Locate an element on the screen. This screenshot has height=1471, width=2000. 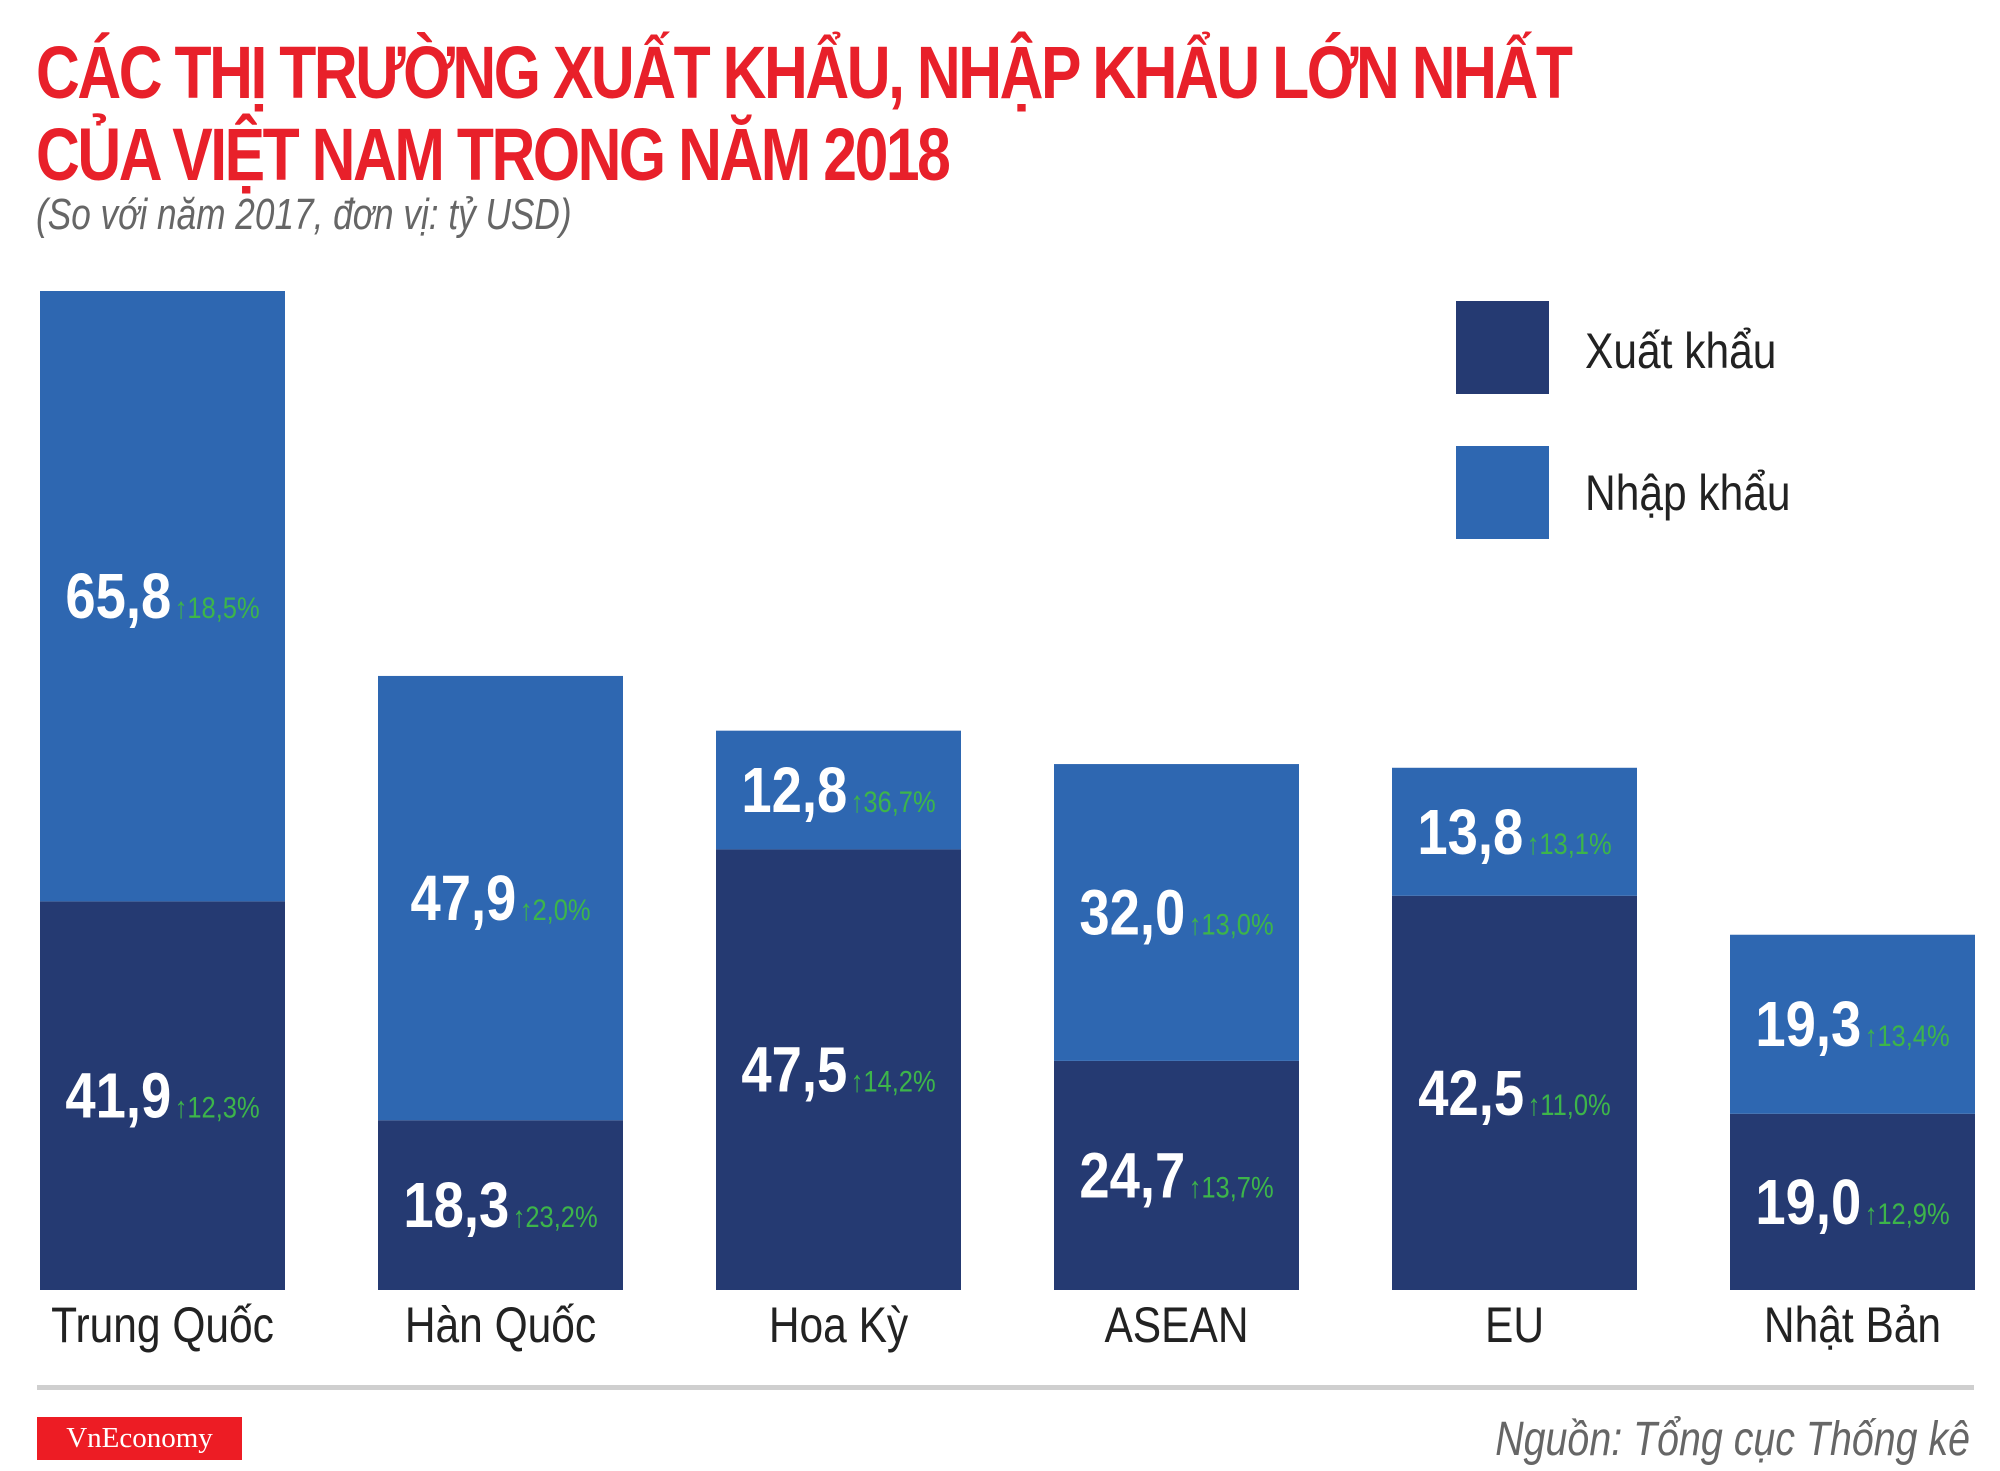
change-label: ↑12,9% is located at coordinates (1907, 1213).